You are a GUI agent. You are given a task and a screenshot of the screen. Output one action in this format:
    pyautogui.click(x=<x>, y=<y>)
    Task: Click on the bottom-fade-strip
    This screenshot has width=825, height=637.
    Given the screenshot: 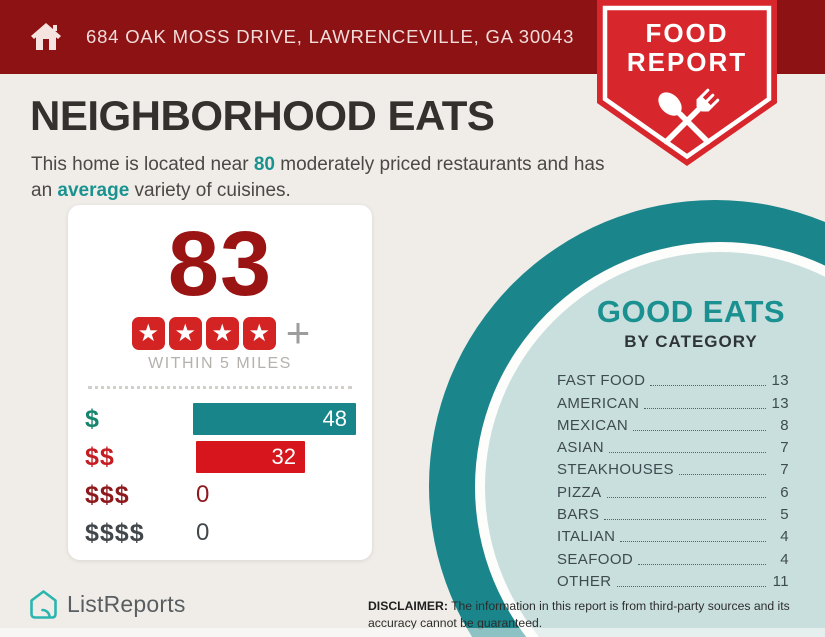 What is the action you would take?
    pyautogui.click(x=412, y=632)
    